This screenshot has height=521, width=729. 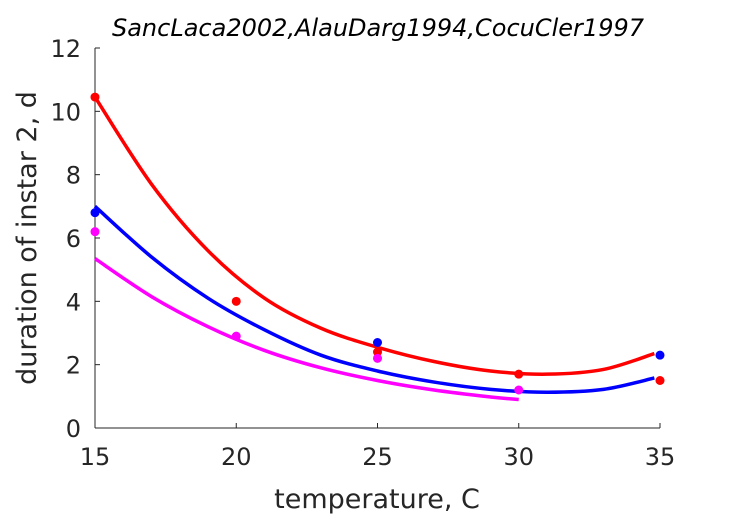 What do you see at coordinates (65, 112) in the screenshot?
I see `y-tick-label: 10` at bounding box center [65, 112].